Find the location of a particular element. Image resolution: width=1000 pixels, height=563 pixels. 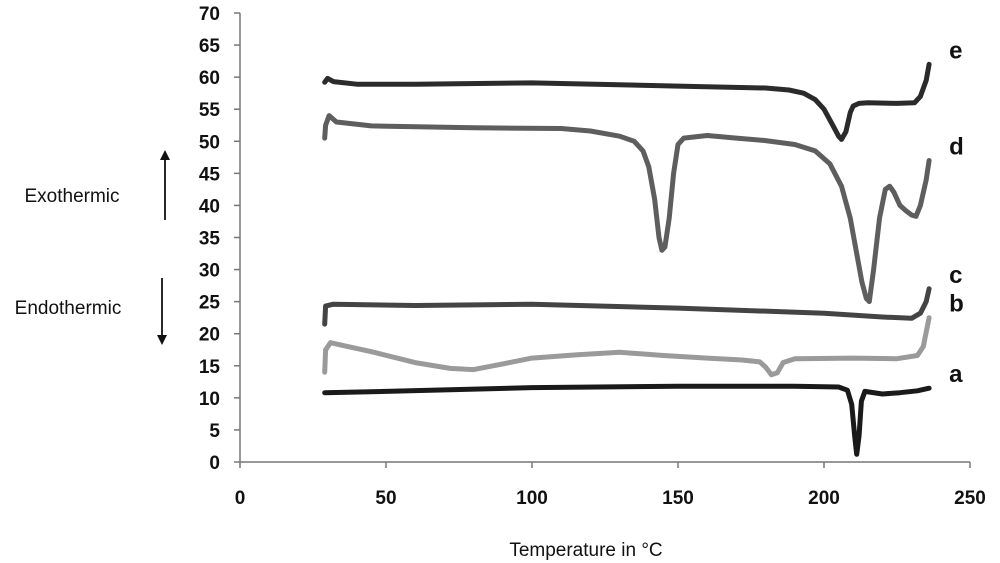

exothermic-label: Exothermic is located at coordinates (71, 196).